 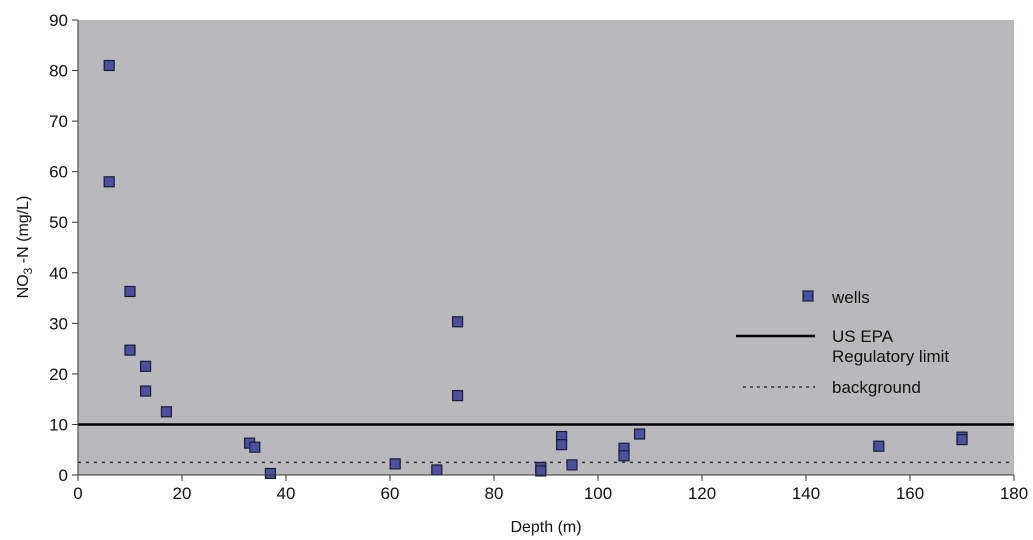 I want to click on x-tick-label: 20, so click(x=182, y=493).